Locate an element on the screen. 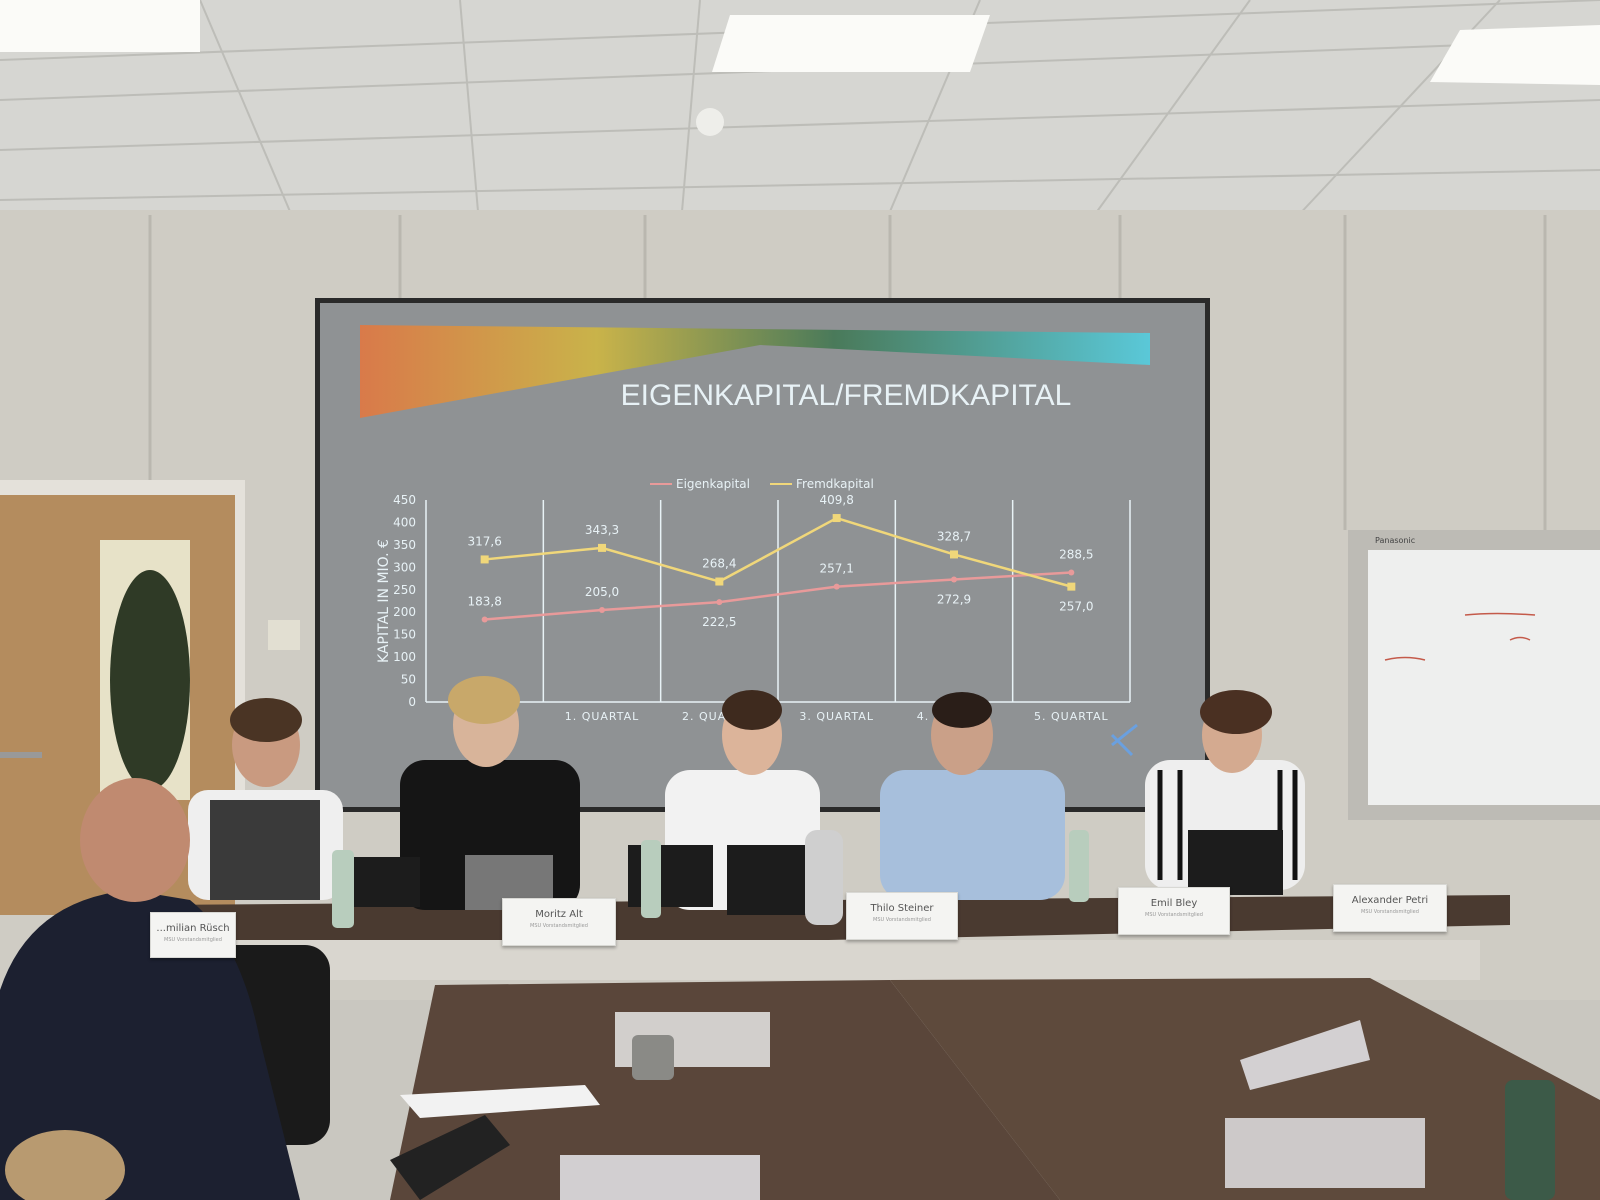  y-tick-label: 150 is located at coordinates (404, 635).